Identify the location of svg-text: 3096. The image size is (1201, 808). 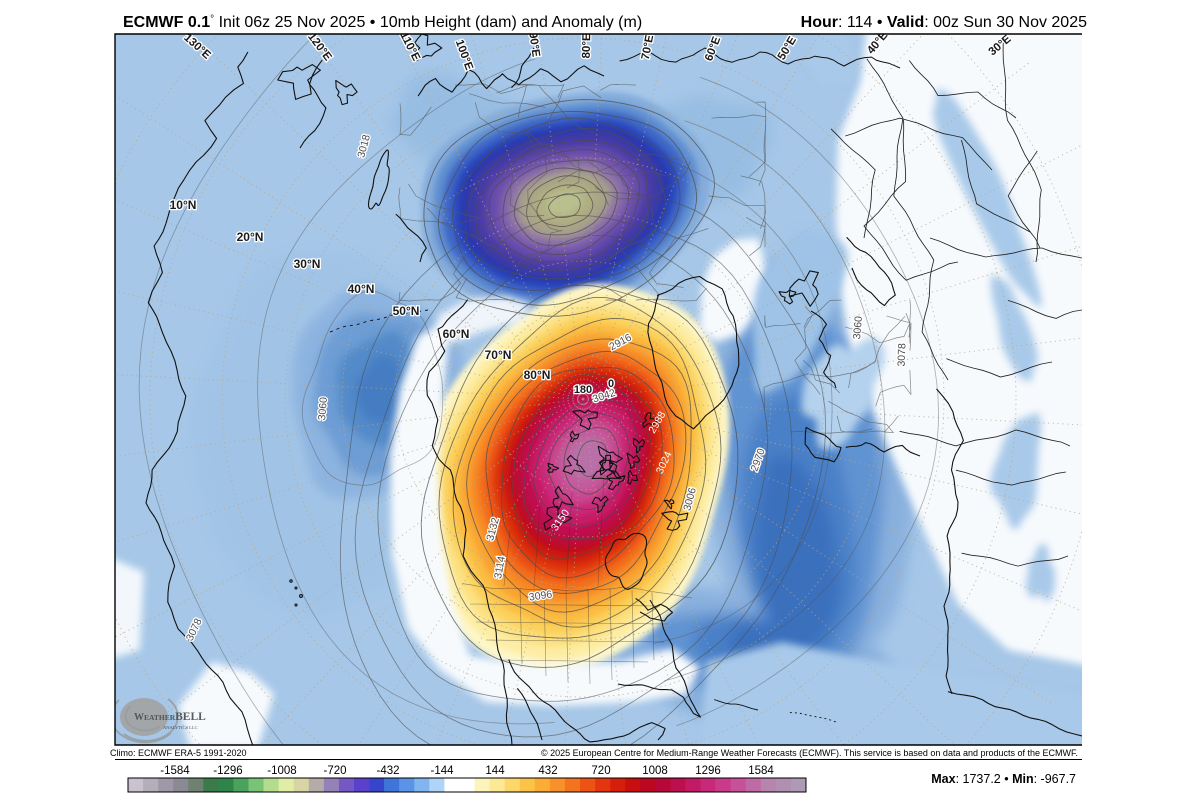
(540, 595).